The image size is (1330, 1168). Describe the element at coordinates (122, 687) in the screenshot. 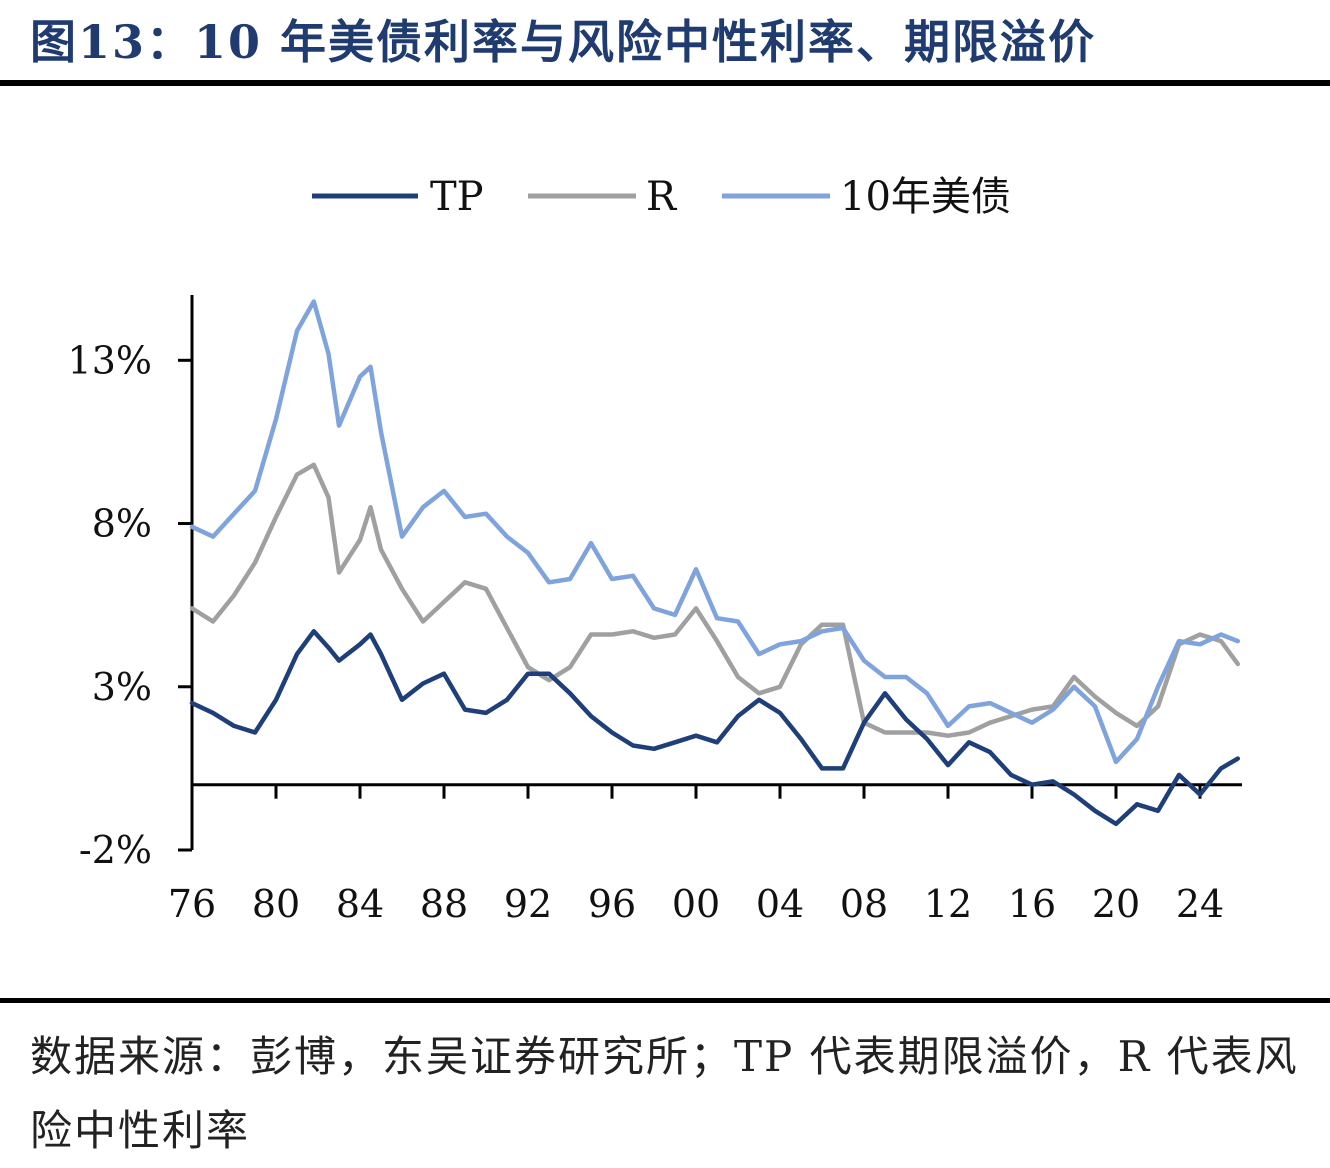

I see `y-tick-label: 3%` at that location.